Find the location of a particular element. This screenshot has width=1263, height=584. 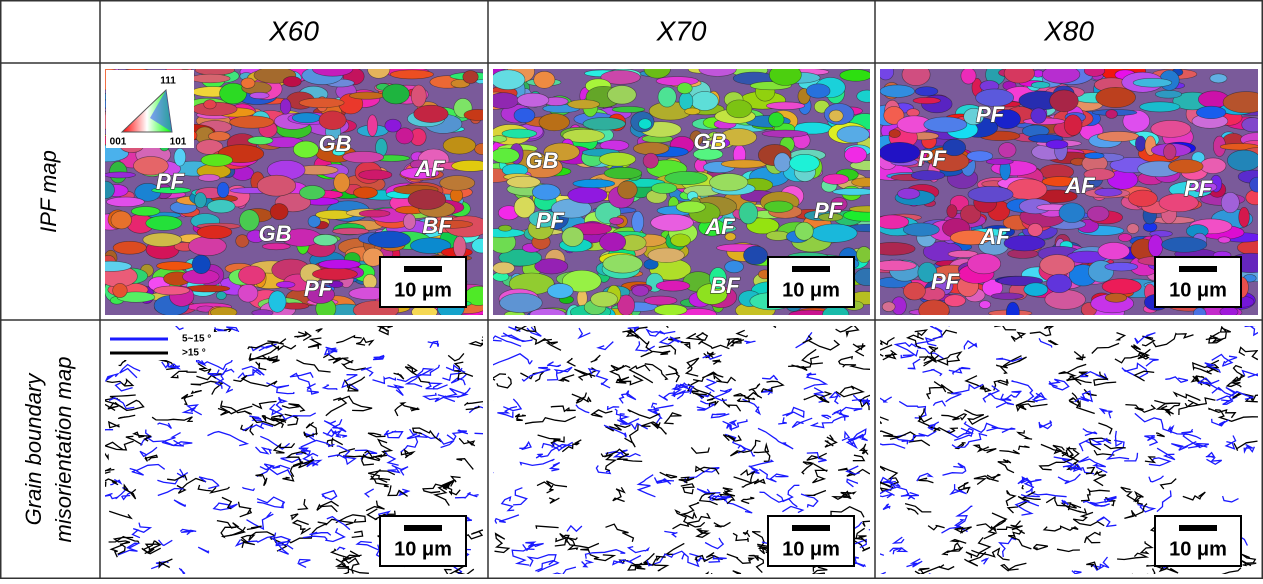

scale-label: 10 μm is located at coordinates (811, 290).